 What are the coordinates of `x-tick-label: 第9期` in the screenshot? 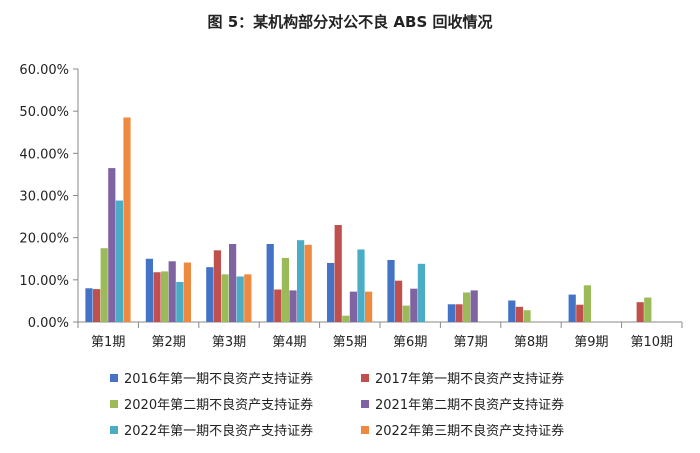 It's located at (591, 342).